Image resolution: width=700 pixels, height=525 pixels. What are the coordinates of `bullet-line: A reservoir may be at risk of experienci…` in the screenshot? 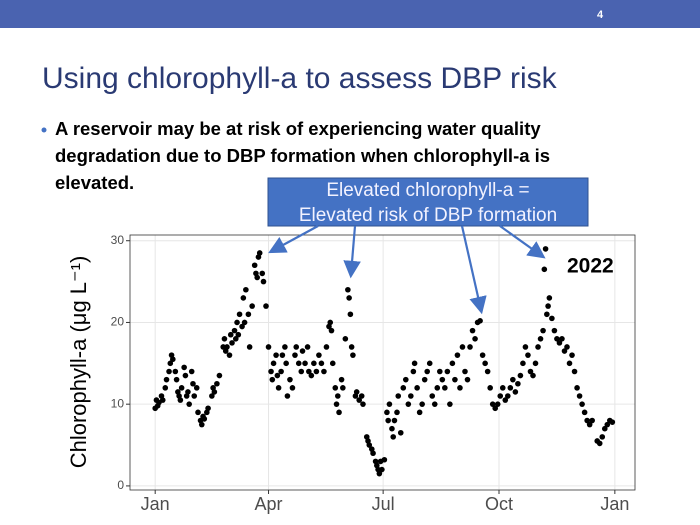 It's located at (298, 128).